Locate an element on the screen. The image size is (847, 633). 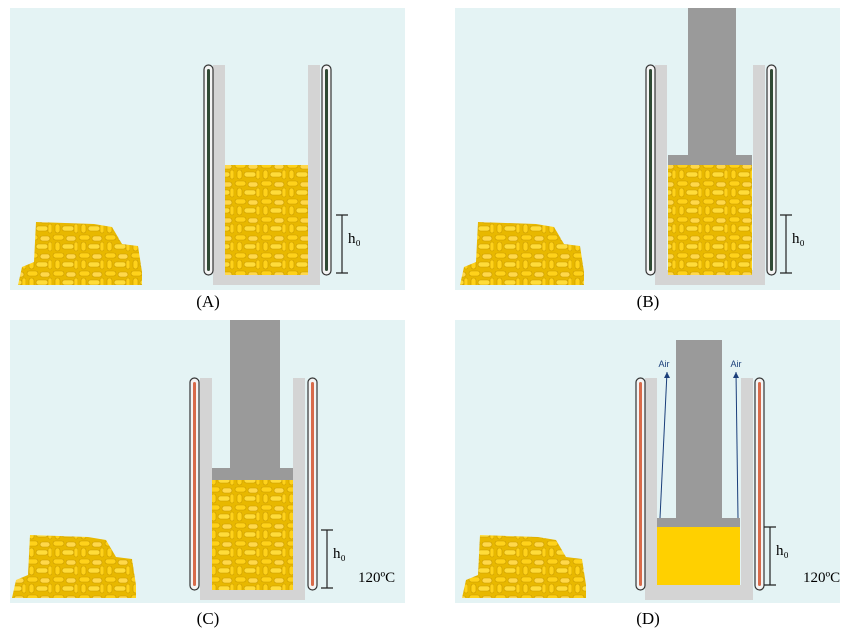
panel-label: (C) is located at coordinates (208, 618).